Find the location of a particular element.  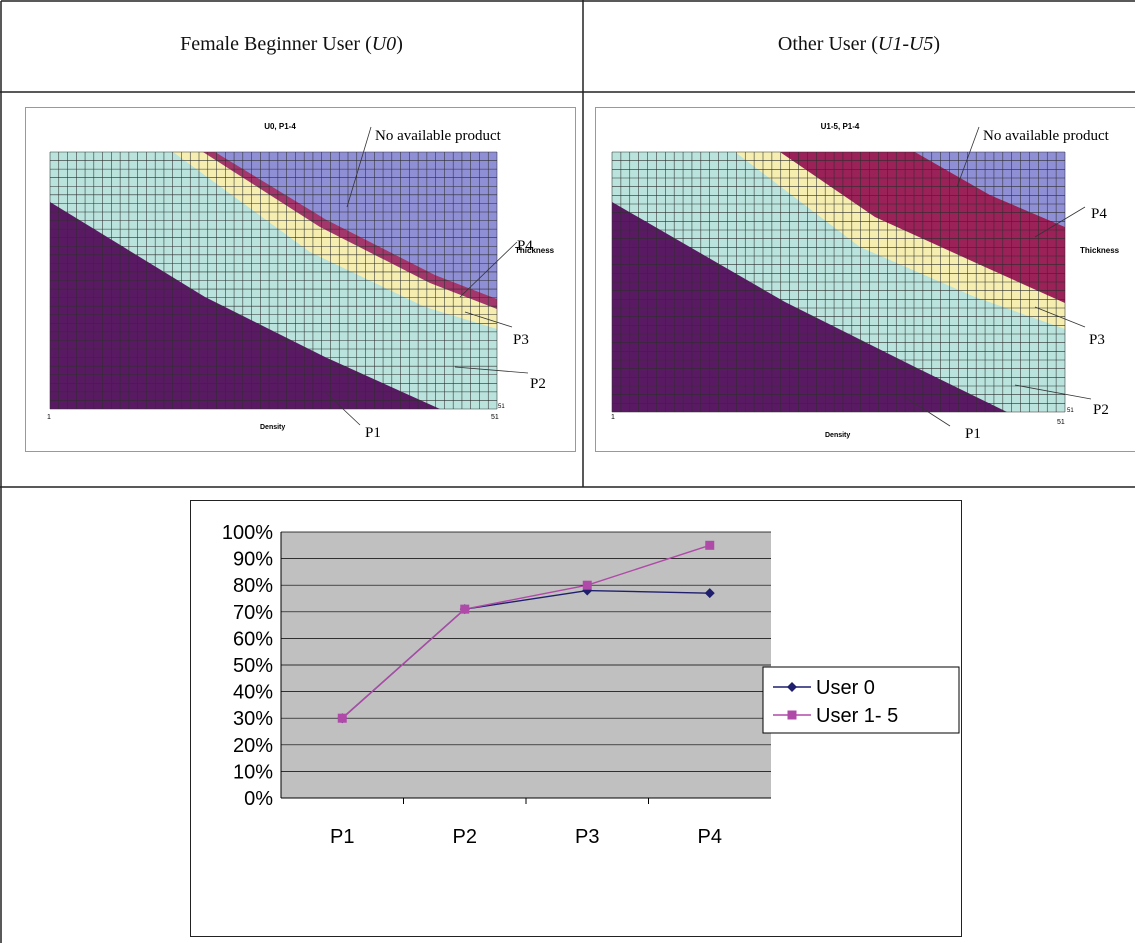

y-tick-label: 30% is located at coordinates (253, 719).